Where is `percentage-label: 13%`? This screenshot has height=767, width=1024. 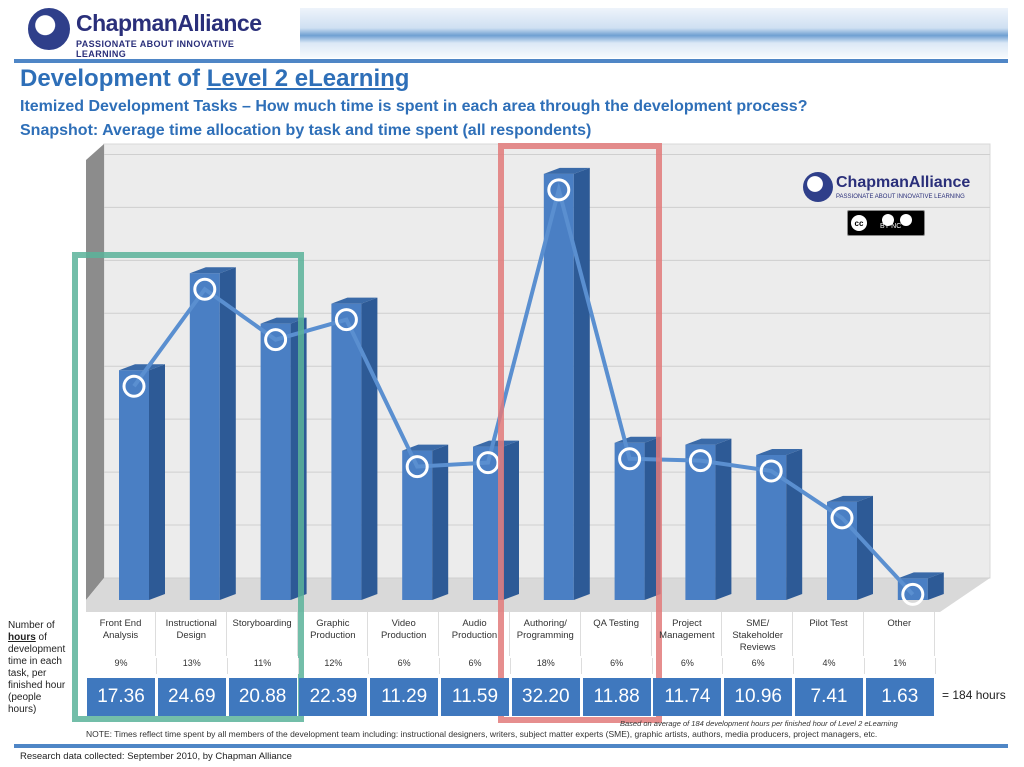
percentage-label: 13% is located at coordinates (192, 666).